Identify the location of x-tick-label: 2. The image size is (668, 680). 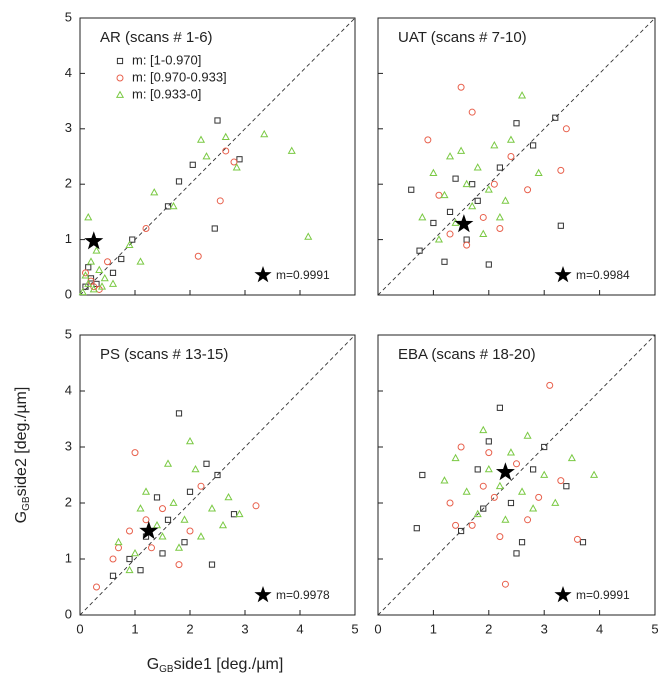
(488, 628).